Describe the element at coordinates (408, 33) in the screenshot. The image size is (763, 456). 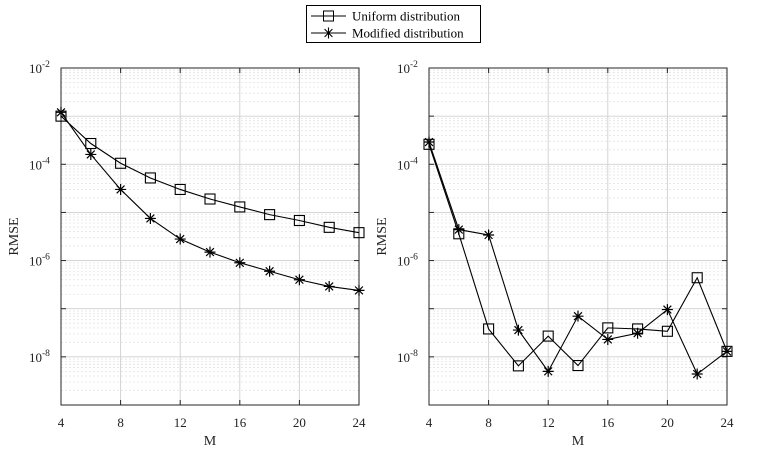
I see `legend-label-modified: Modified distribution` at that location.